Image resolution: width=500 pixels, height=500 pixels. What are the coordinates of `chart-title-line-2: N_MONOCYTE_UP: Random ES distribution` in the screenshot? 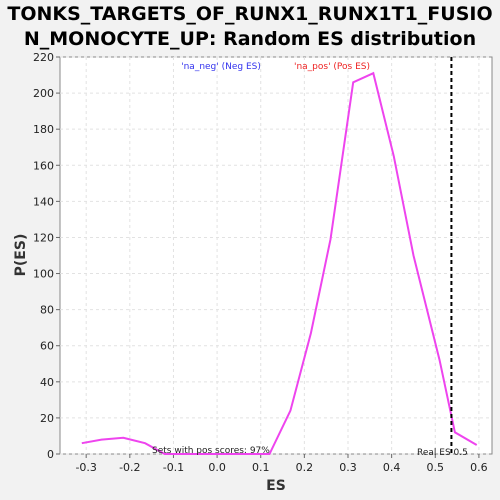 It's located at (250, 39).